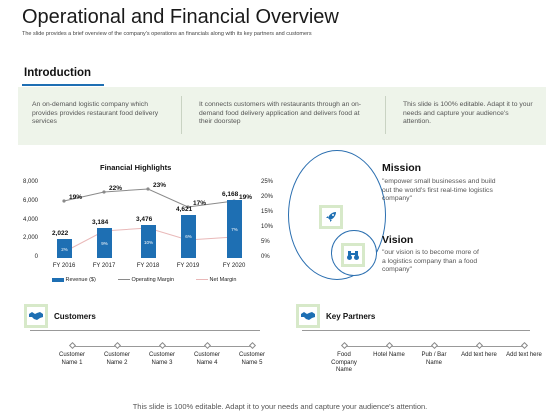 The width and height of the screenshot is (560, 420). What do you see at coordinates (267, 182) in the screenshot?
I see `y-right-tick: 25%` at bounding box center [267, 182].